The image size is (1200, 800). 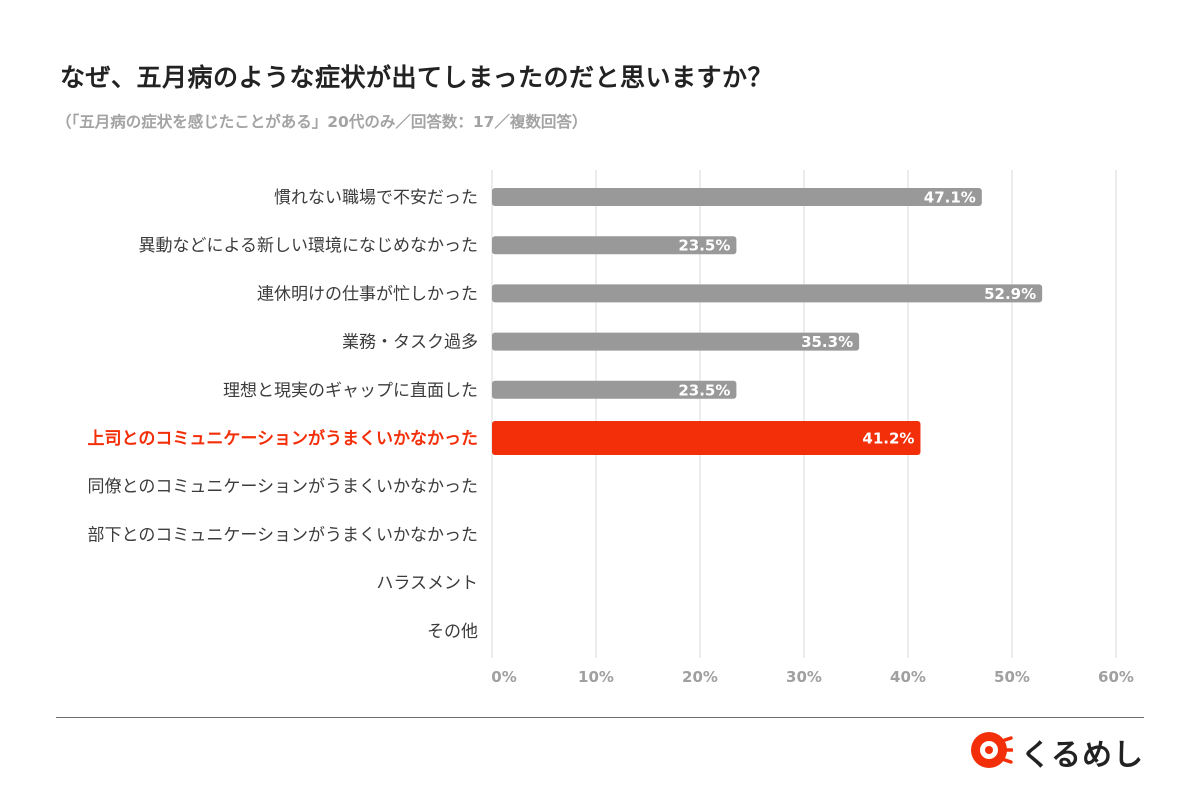 What do you see at coordinates (1012, 677) in the screenshot?
I see `x-tick-label: 50%` at bounding box center [1012, 677].